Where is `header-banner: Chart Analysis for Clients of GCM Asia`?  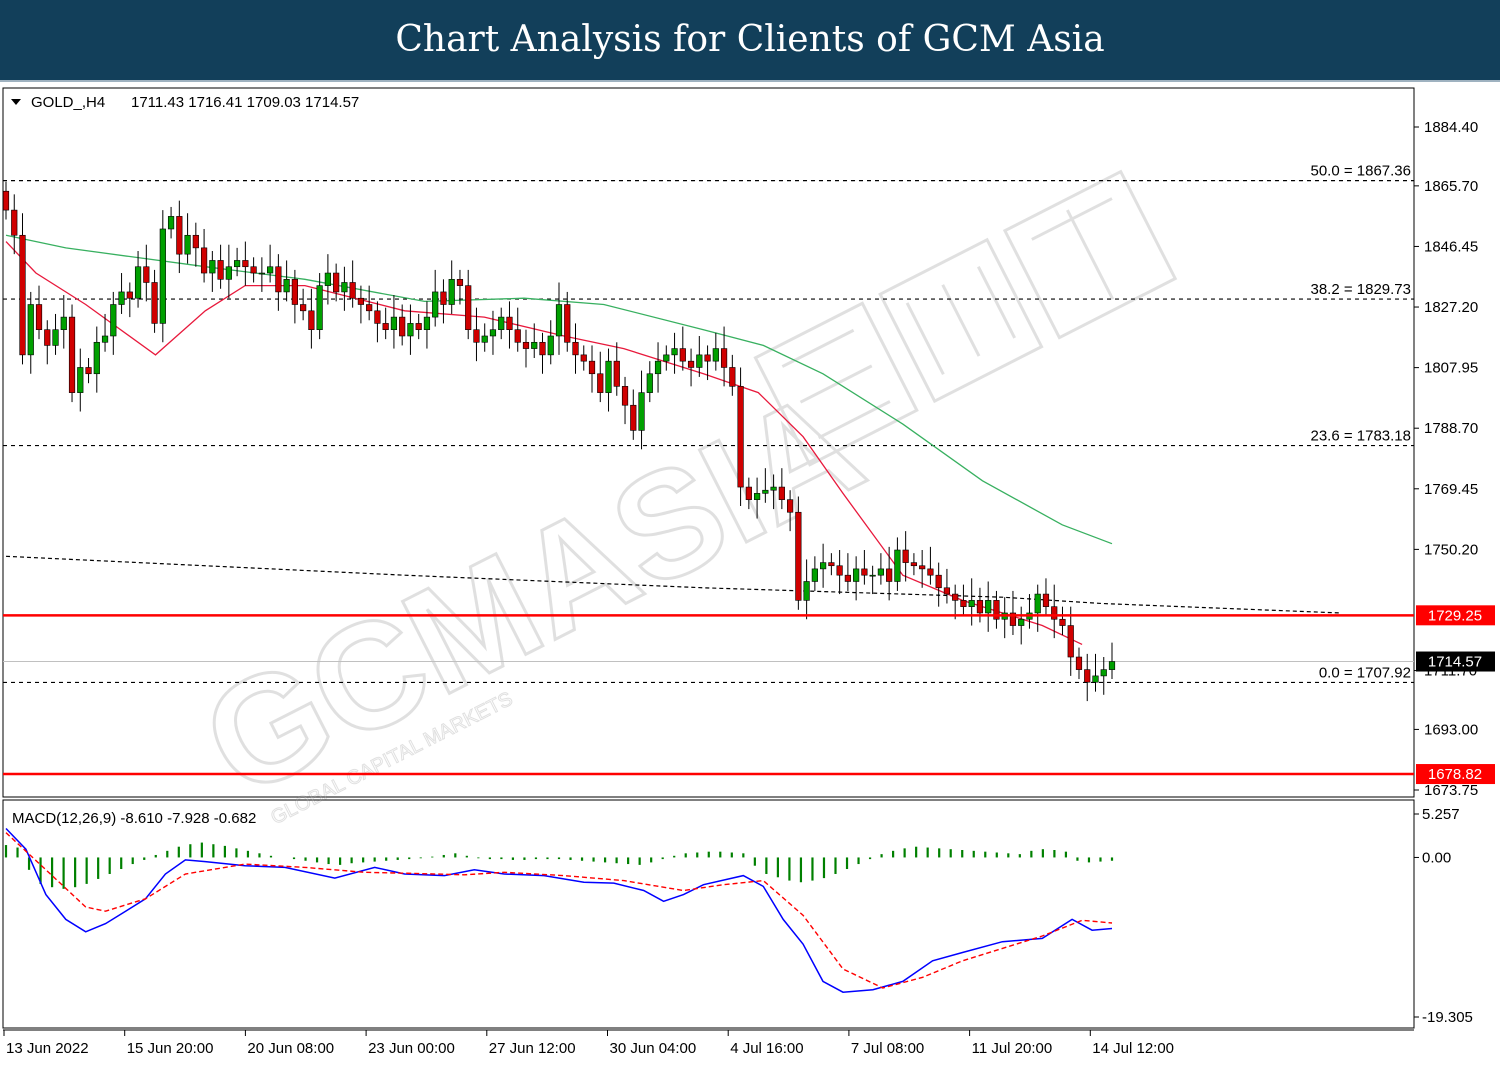 header-banner: Chart Analysis for Clients of GCM Asia is located at coordinates (750, 41).